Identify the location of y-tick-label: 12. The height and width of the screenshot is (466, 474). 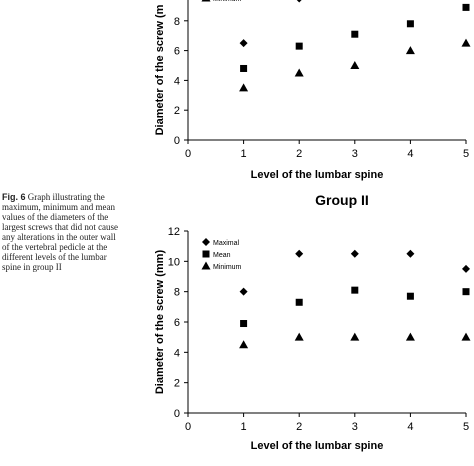
(174, 232).